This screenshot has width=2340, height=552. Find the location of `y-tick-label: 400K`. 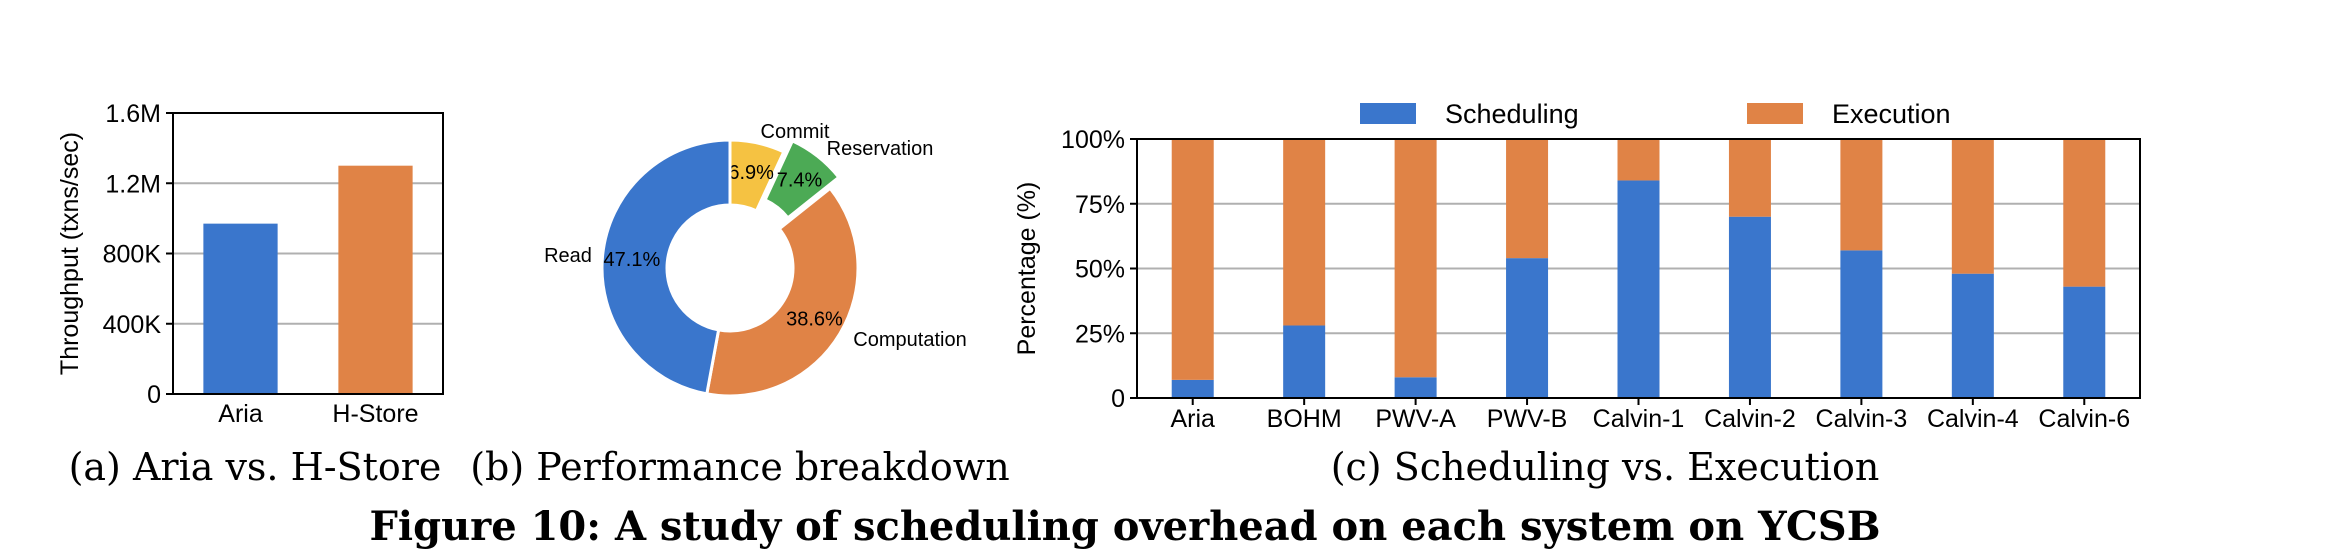

y-tick-label: 400K is located at coordinates (132, 325).